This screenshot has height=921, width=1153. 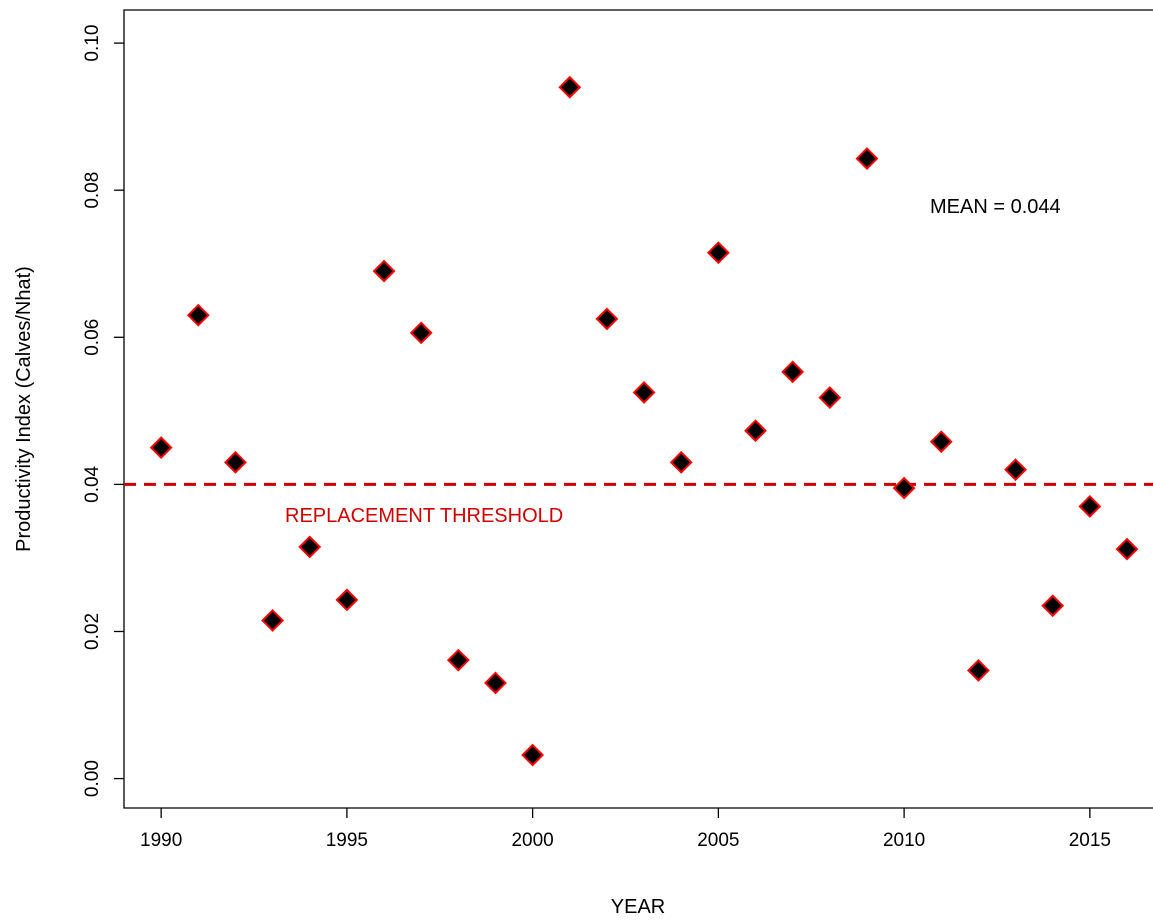 What do you see at coordinates (92, 778) in the screenshot?
I see `y-tick-label: 0.00` at bounding box center [92, 778].